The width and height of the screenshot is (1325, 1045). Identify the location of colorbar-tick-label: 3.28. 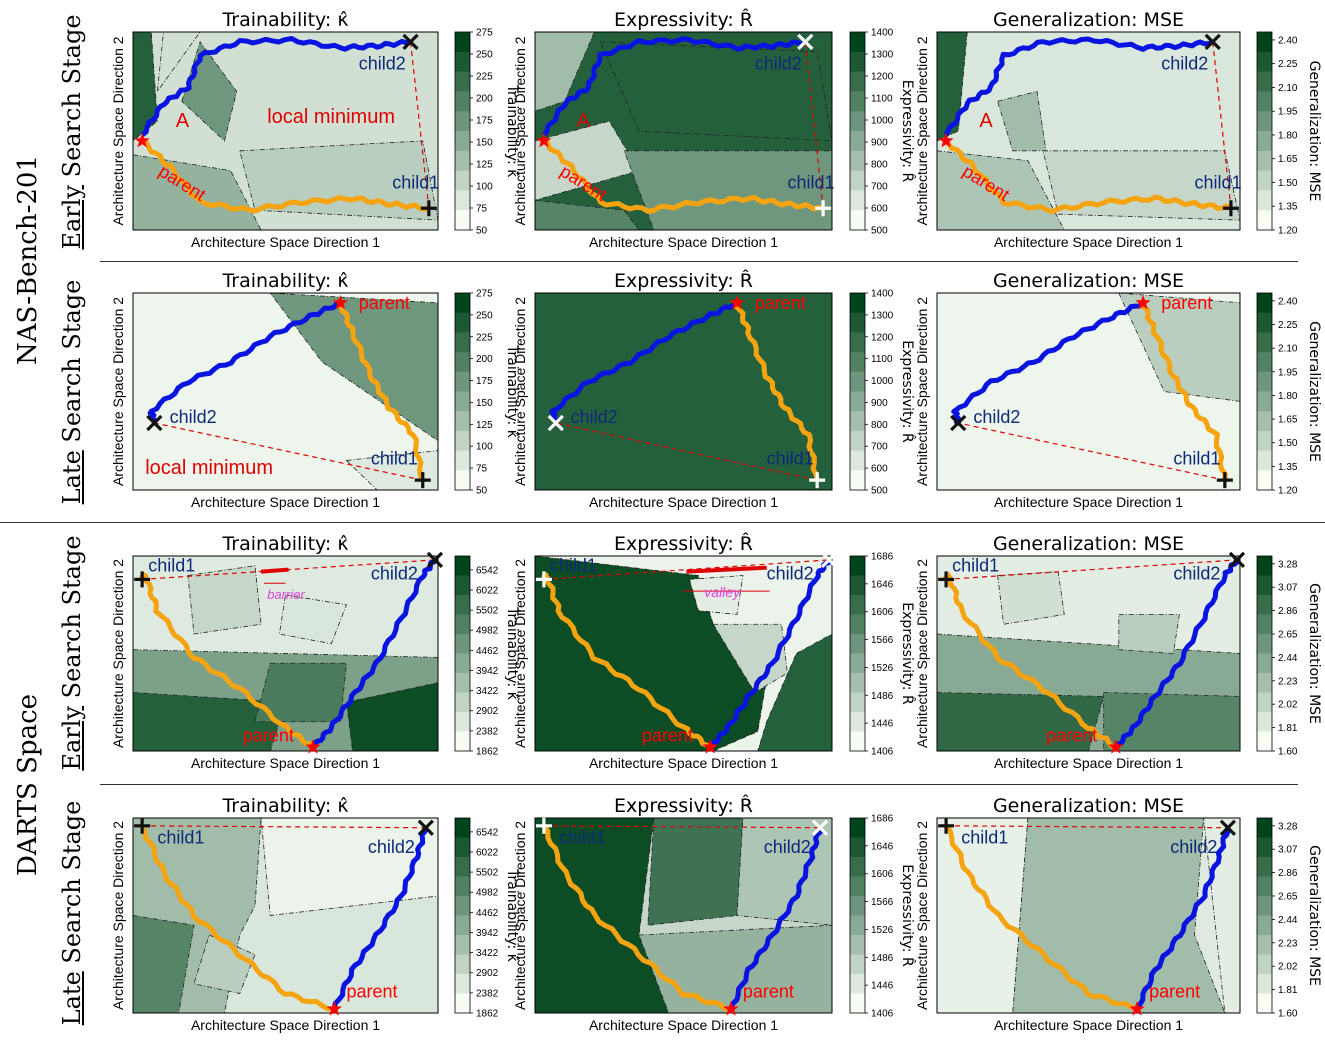
(1288, 826).